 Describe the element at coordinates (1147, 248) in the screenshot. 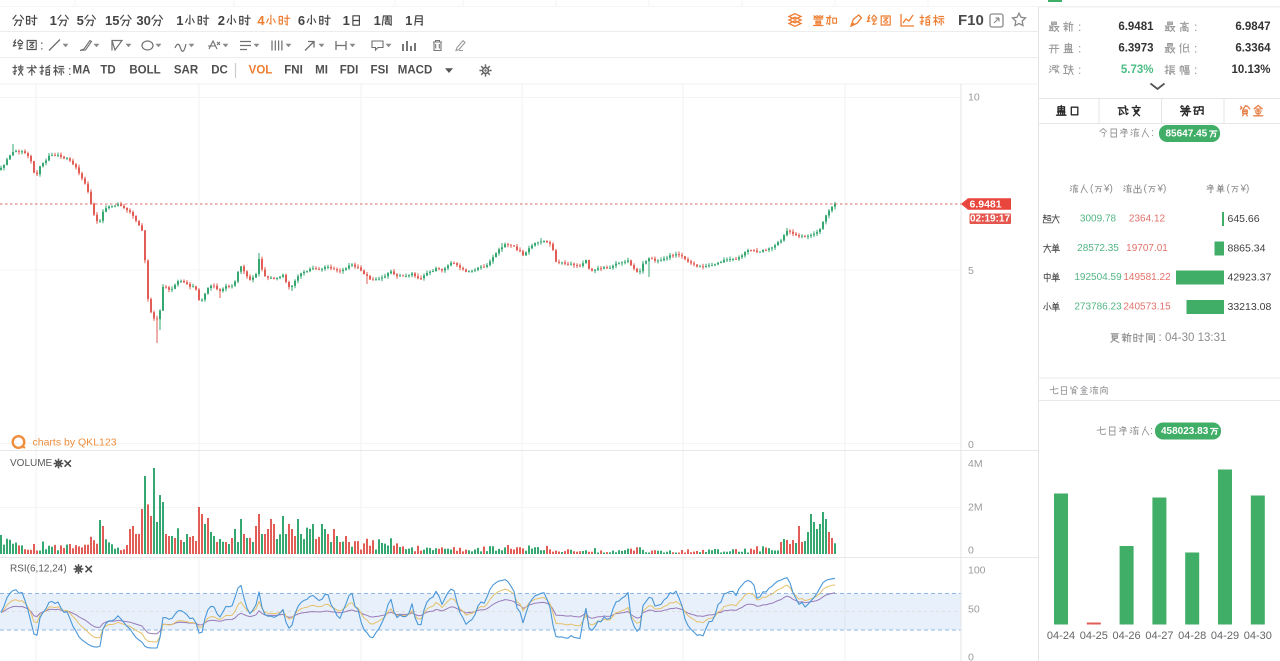

I see `svg-text: 19707.01` at that location.